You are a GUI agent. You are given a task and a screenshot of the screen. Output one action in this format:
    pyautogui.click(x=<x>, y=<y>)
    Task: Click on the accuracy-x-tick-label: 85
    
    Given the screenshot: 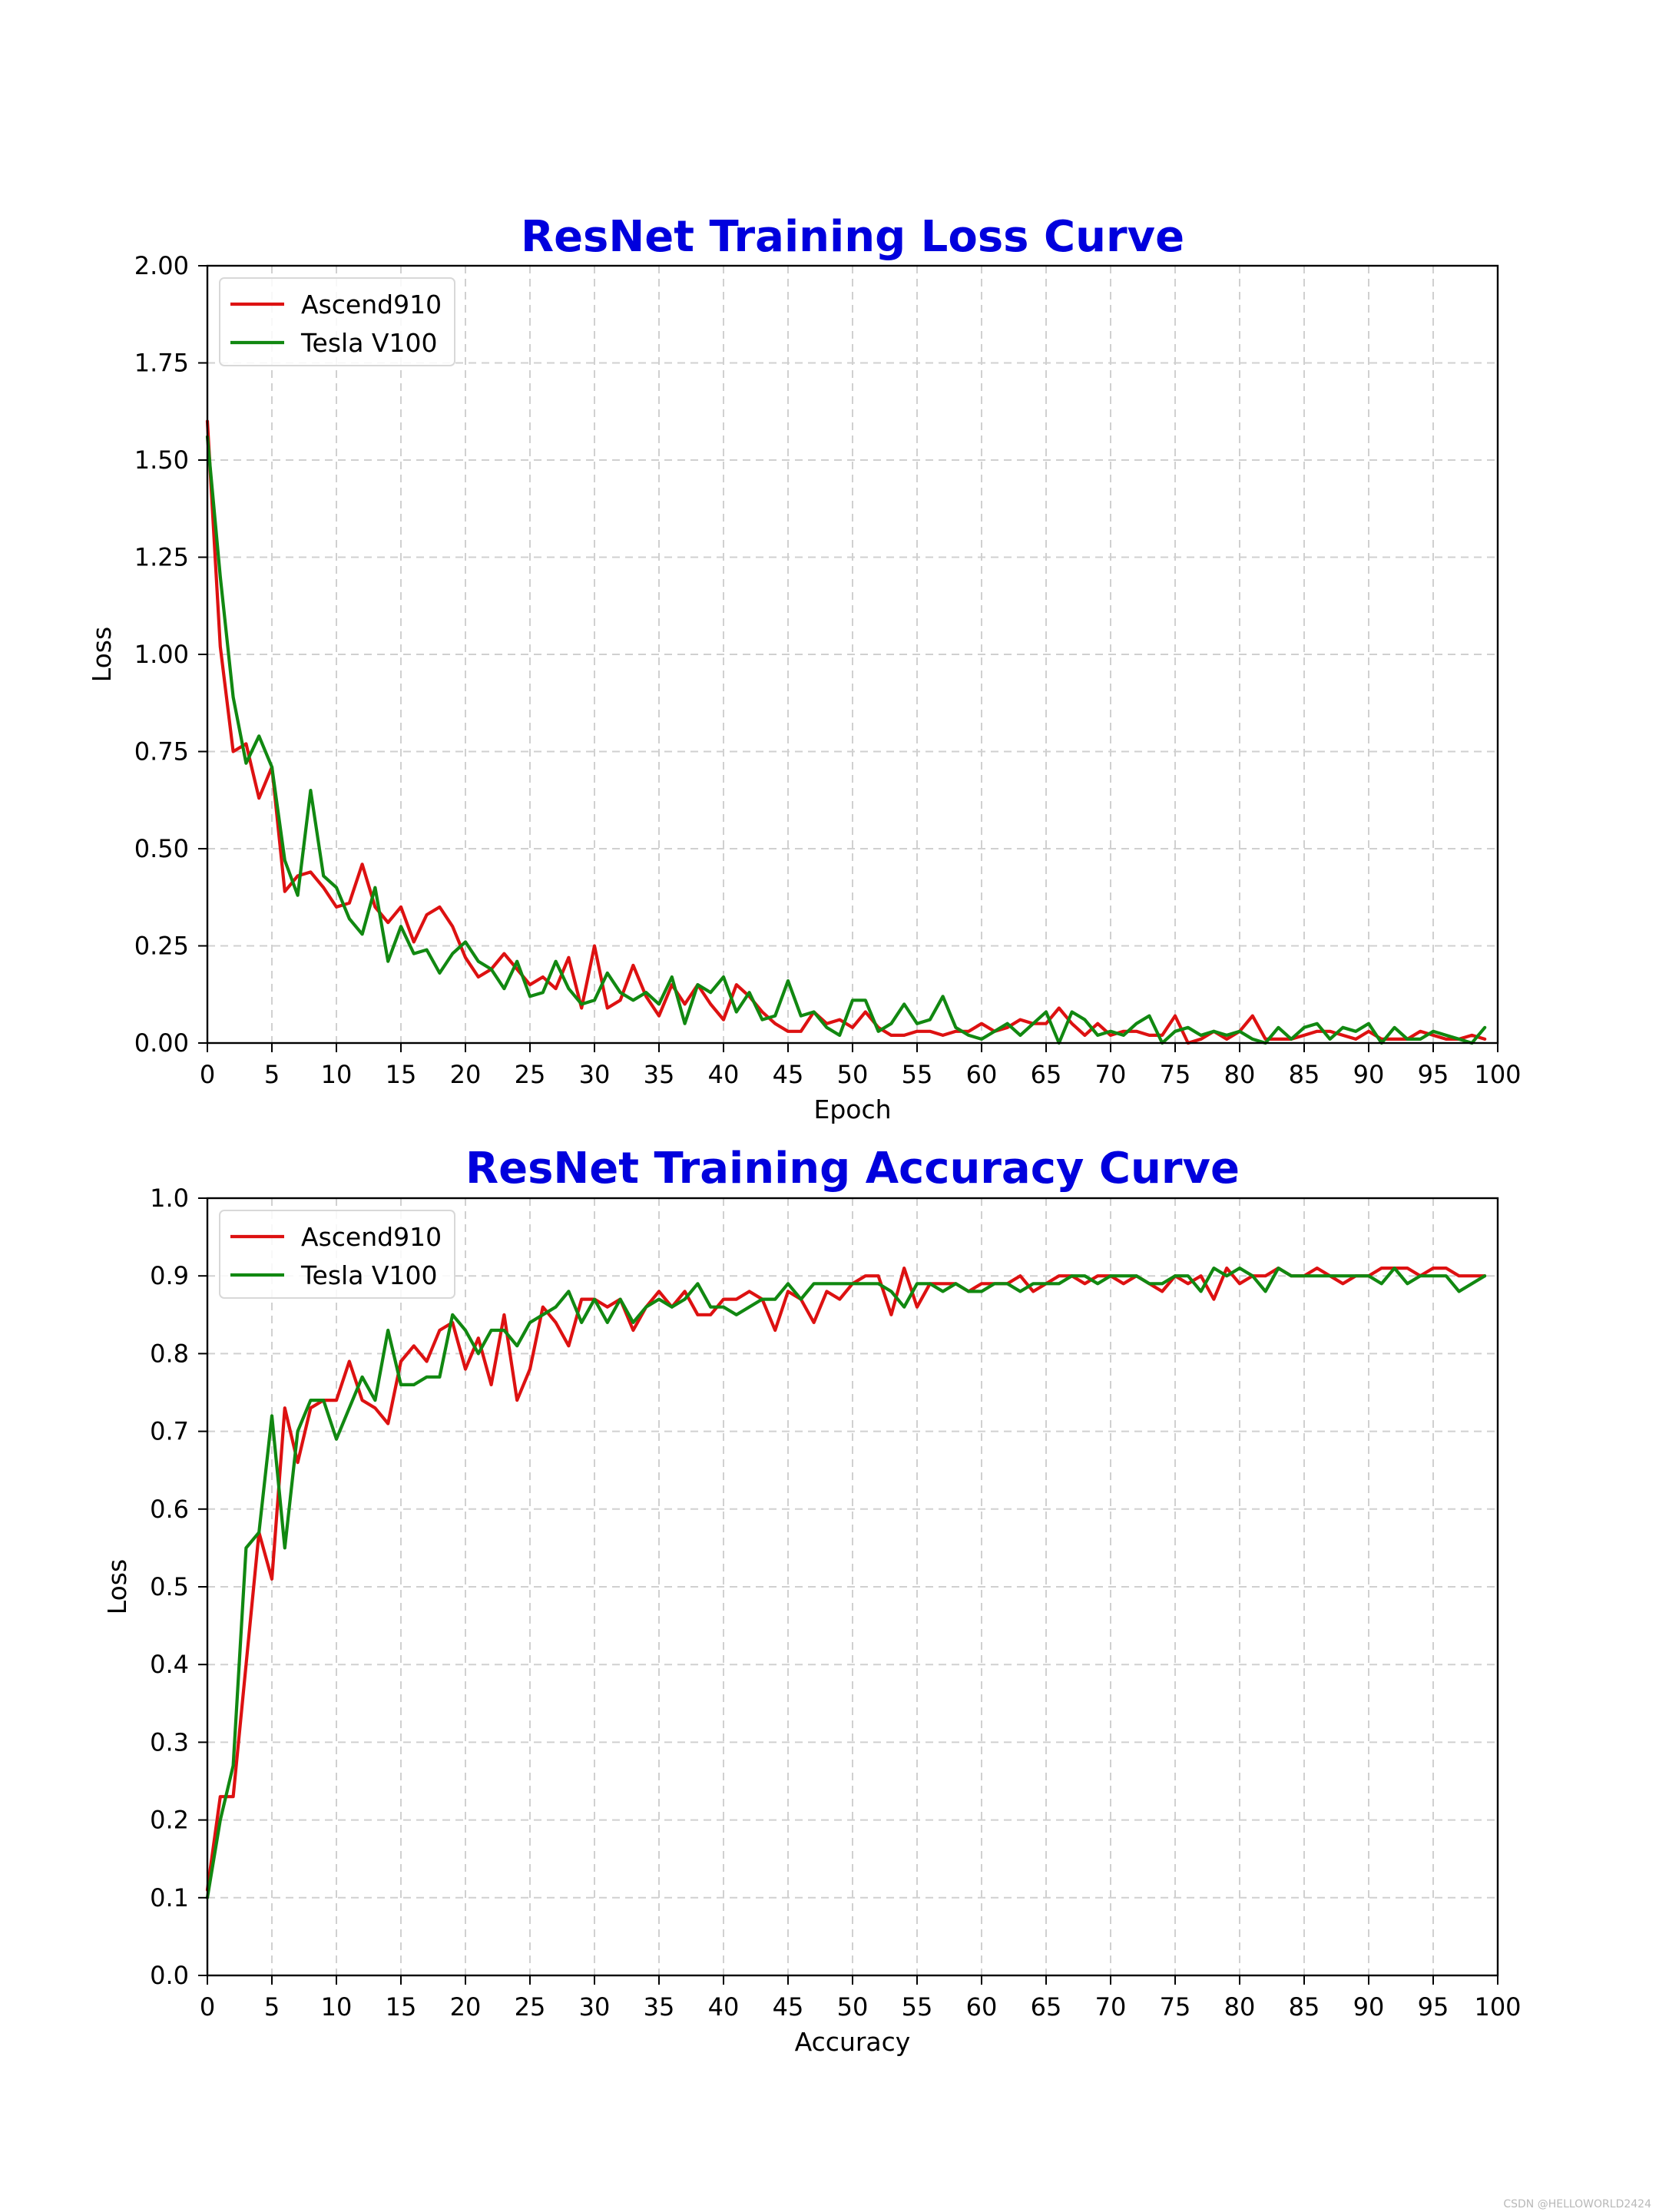 What is the action you would take?
    pyautogui.click(x=1305, y=2007)
    